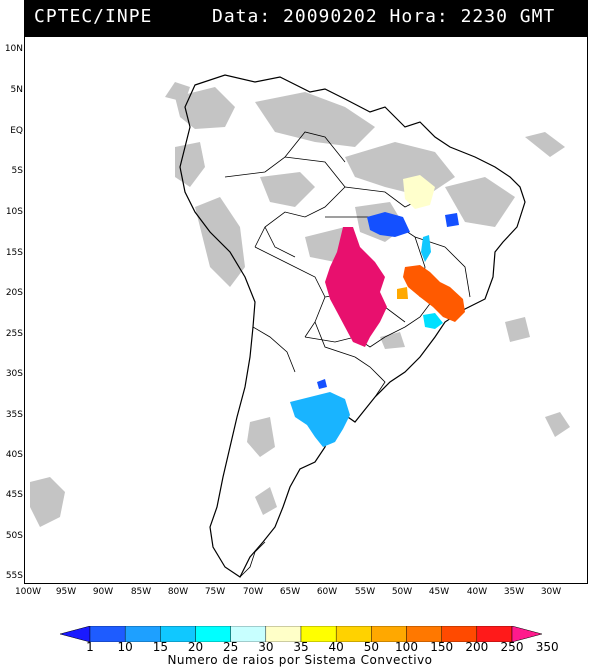 The image size is (600, 670). Describe the element at coordinates (388, 224) in the screenshot. I see `blue-system-north` at that location.